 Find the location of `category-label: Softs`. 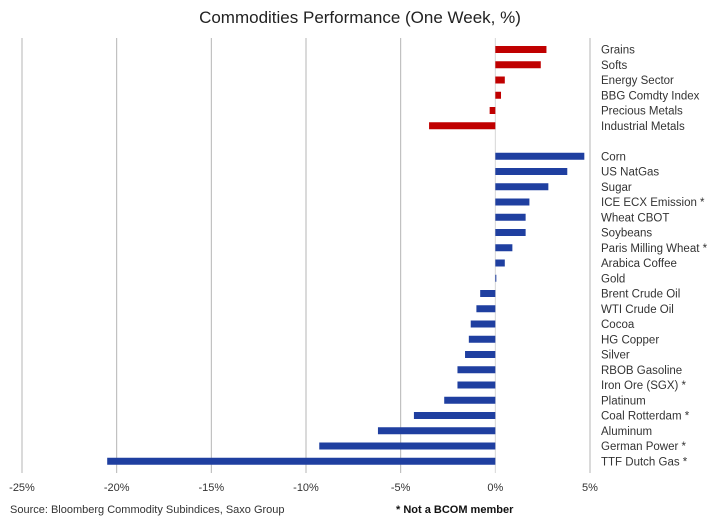

category-label: Softs is located at coordinates (614, 66).